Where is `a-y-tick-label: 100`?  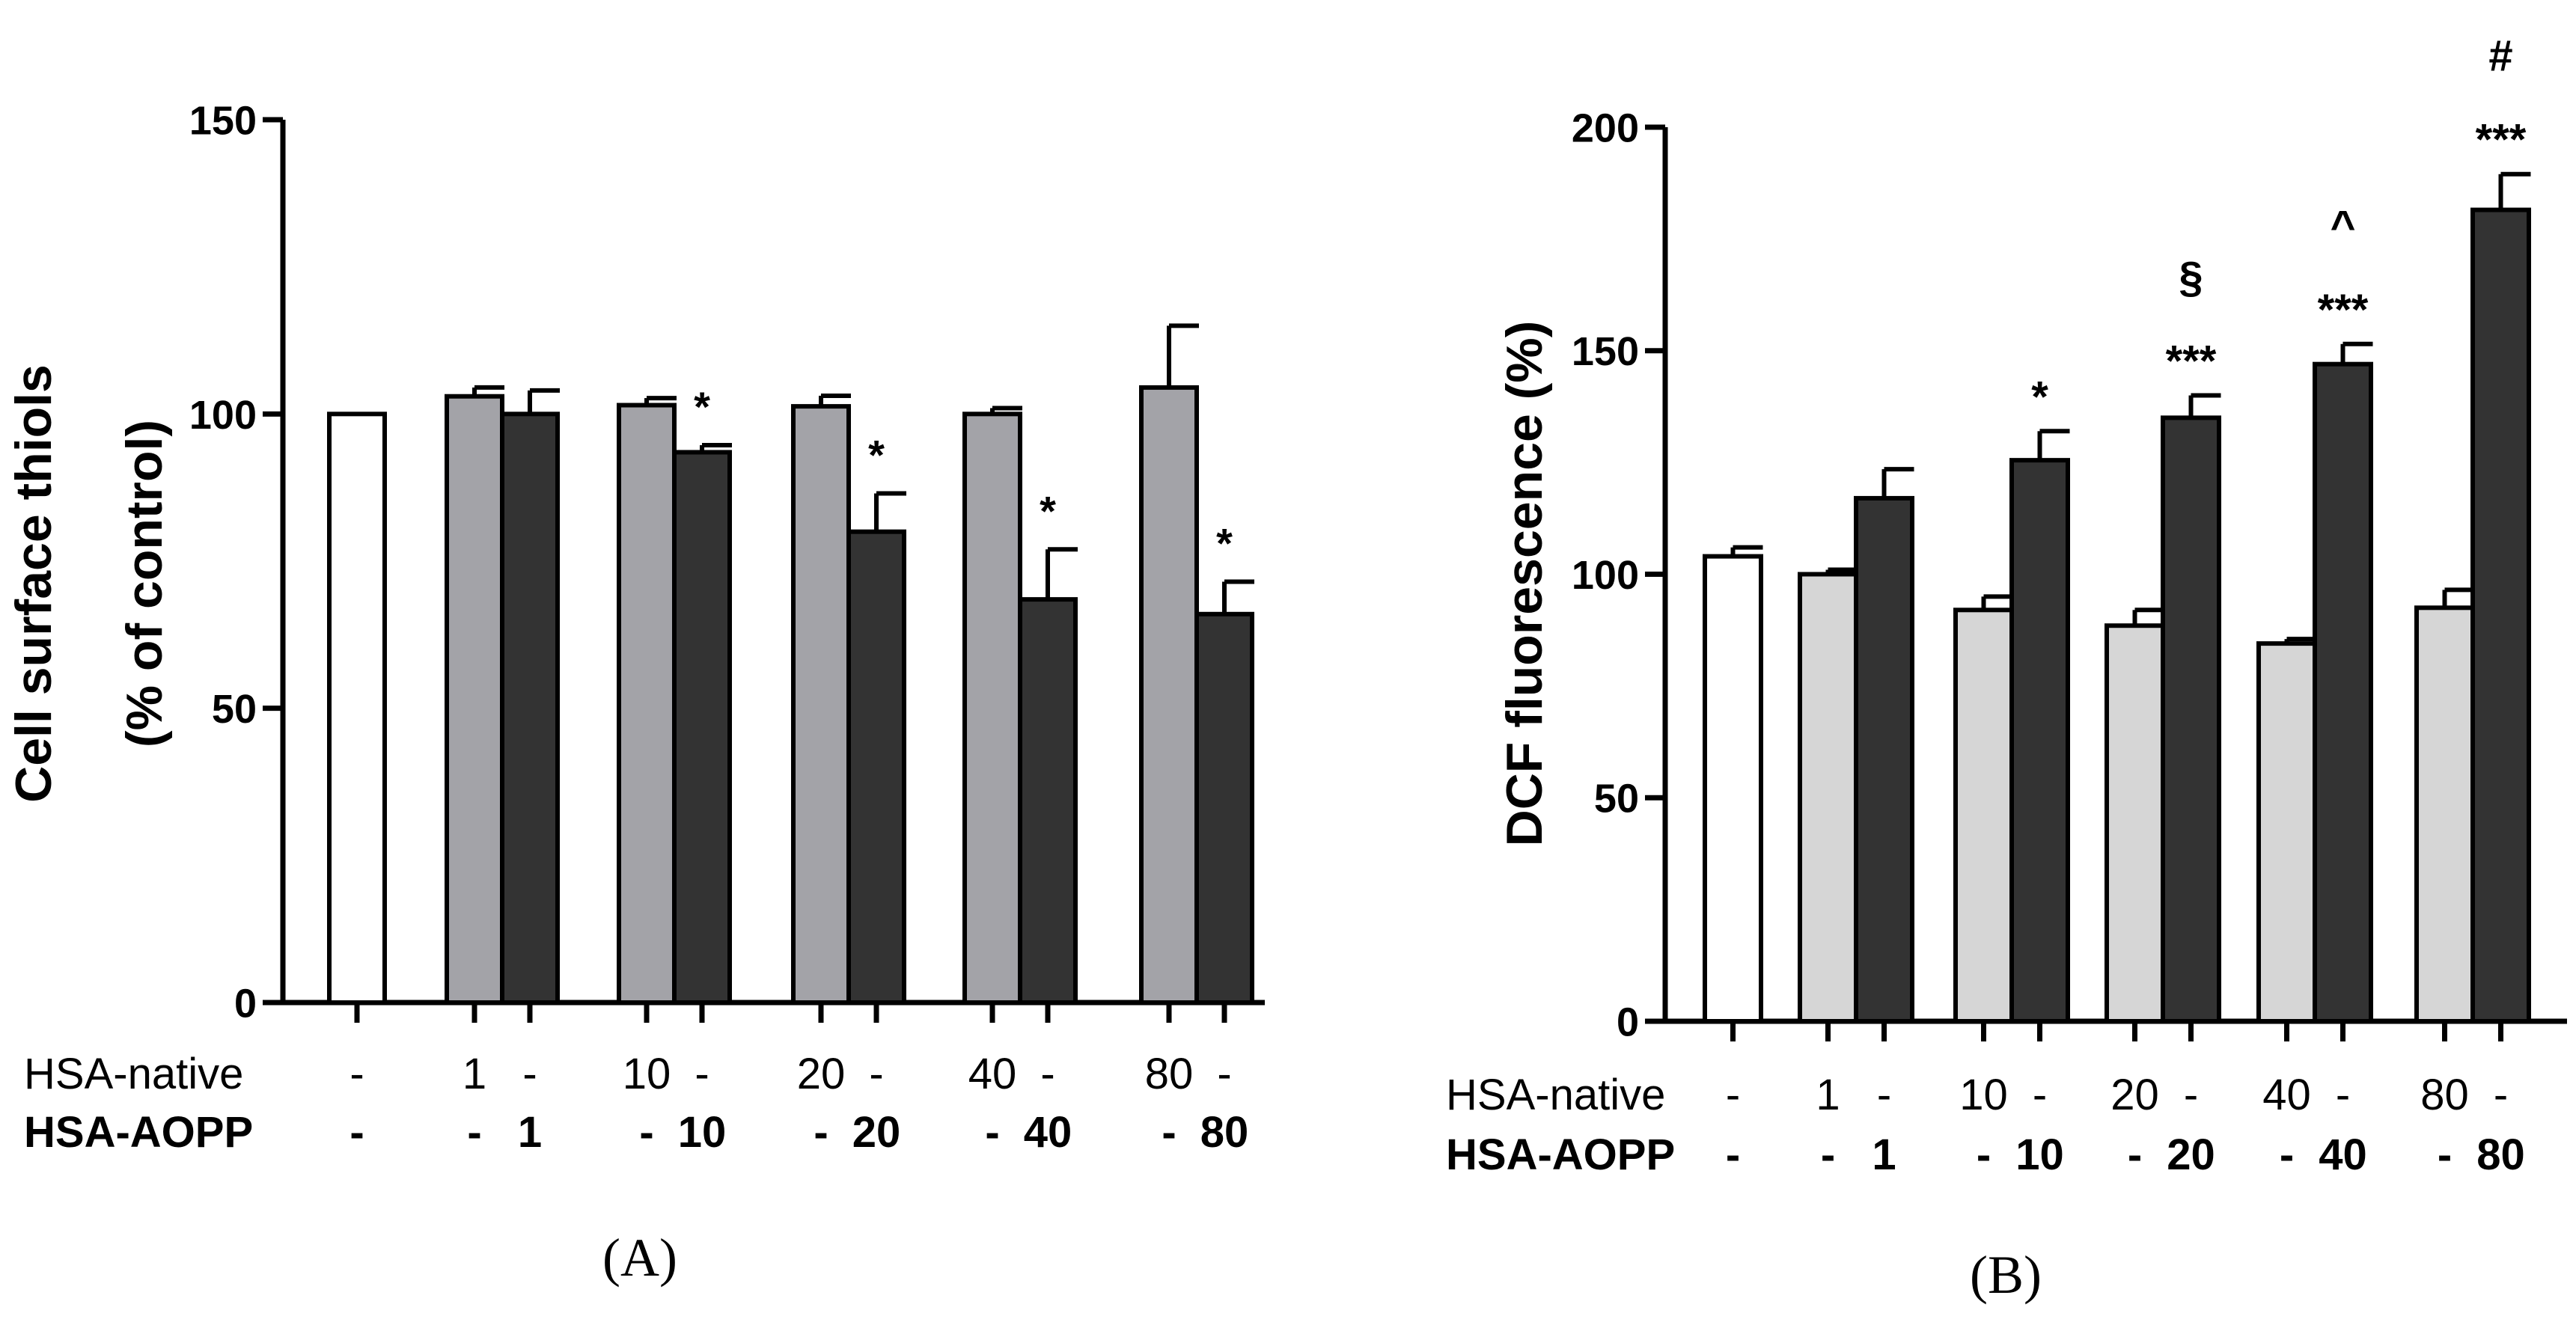 a-y-tick-label: 100 is located at coordinates (223, 416).